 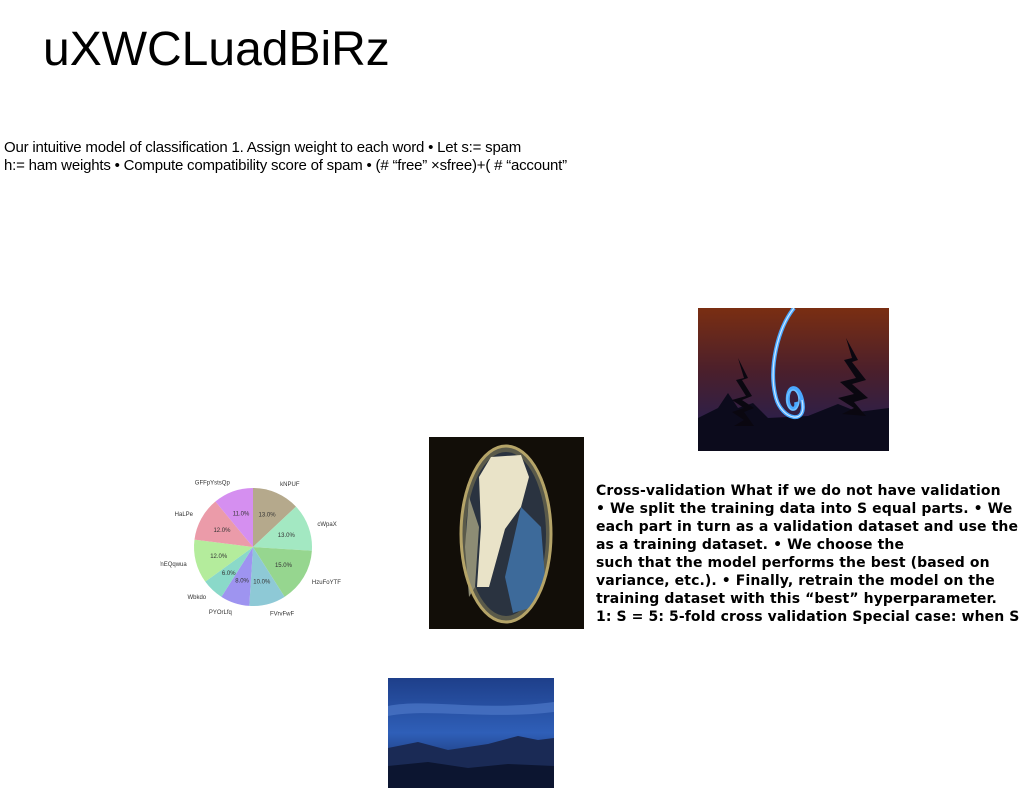 What do you see at coordinates (216, 49) in the screenshot?
I see `slide-title: uXWCLuadBiRz` at bounding box center [216, 49].